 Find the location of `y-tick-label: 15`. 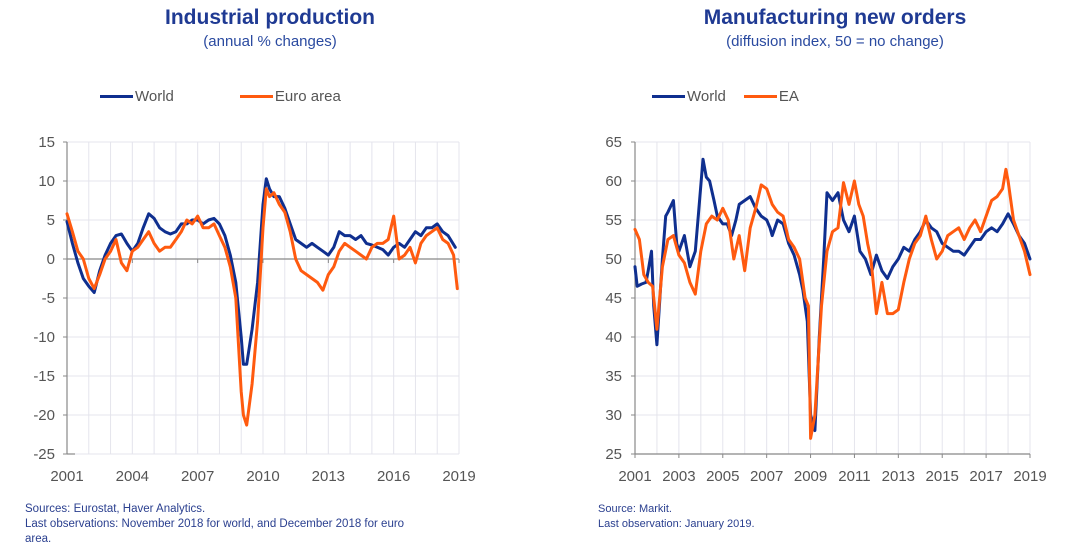

y-tick-label: 15 is located at coordinates (46, 142).